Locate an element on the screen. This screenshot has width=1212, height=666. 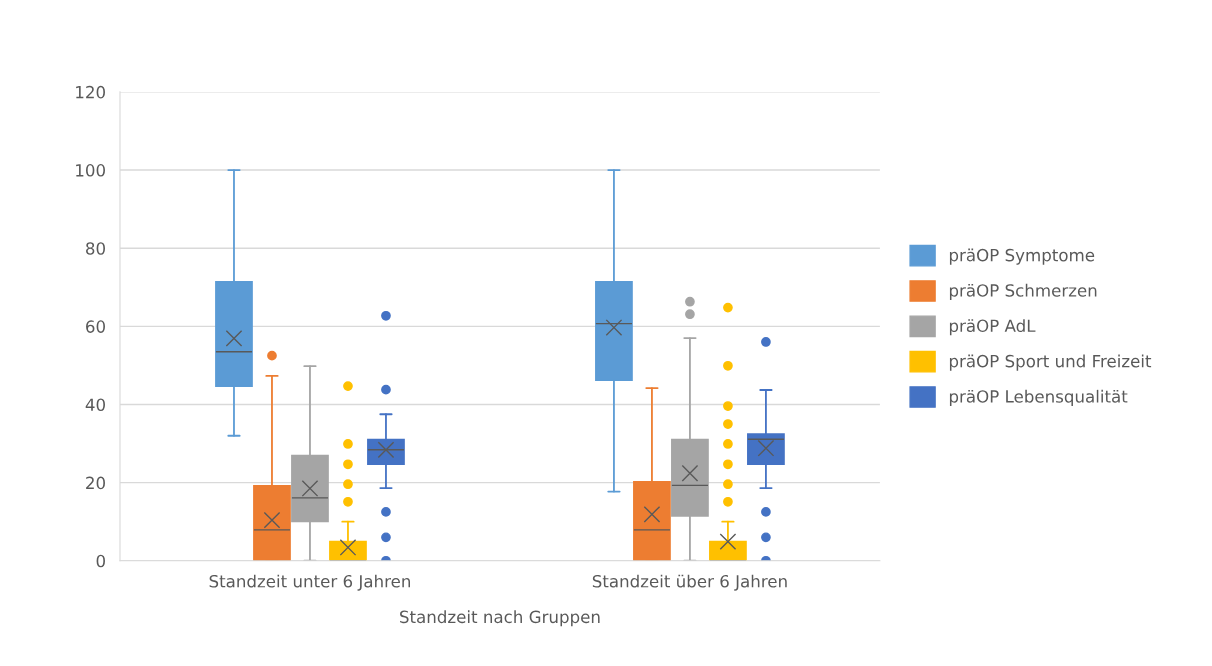
y-tick-label: 120 is located at coordinates (90, 92).